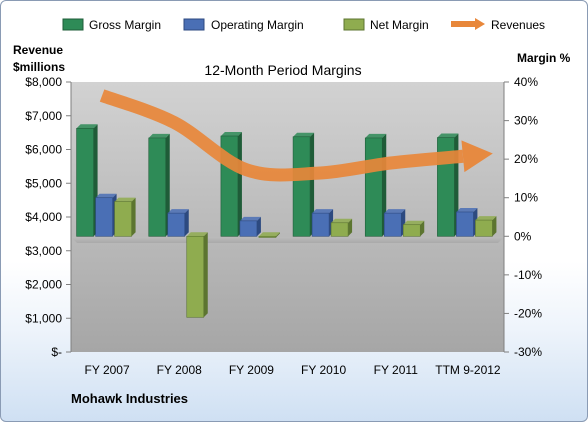  I want to click on left-tick-label: $1,000, so click(43, 318).